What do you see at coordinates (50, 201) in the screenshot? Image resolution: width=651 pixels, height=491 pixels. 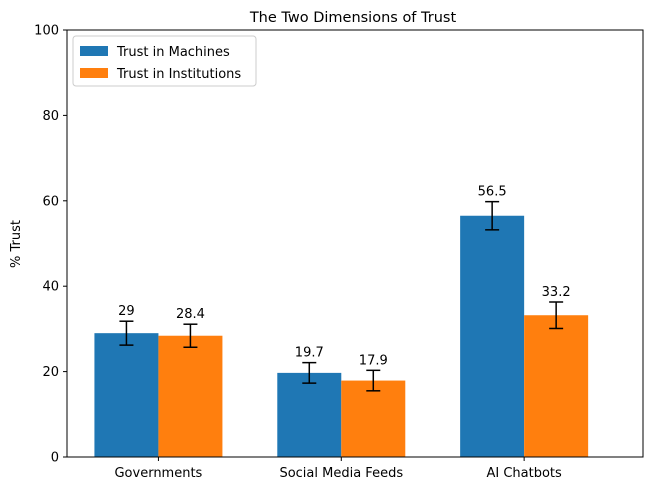 I see `y-tick-label: 60` at bounding box center [50, 201].